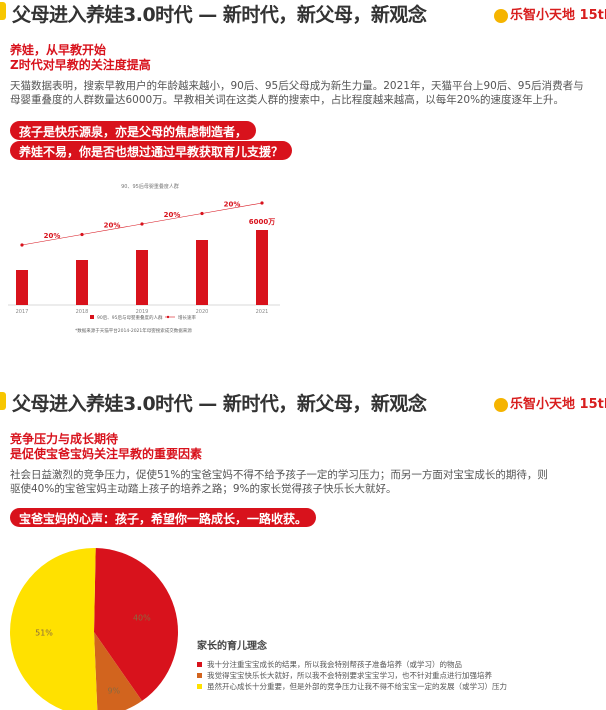 Image resolution: width=606 pixels, height=710 pixels. What do you see at coordinates (44, 633) in the screenshot?
I see `pie-slice-label: 51%` at bounding box center [44, 633].